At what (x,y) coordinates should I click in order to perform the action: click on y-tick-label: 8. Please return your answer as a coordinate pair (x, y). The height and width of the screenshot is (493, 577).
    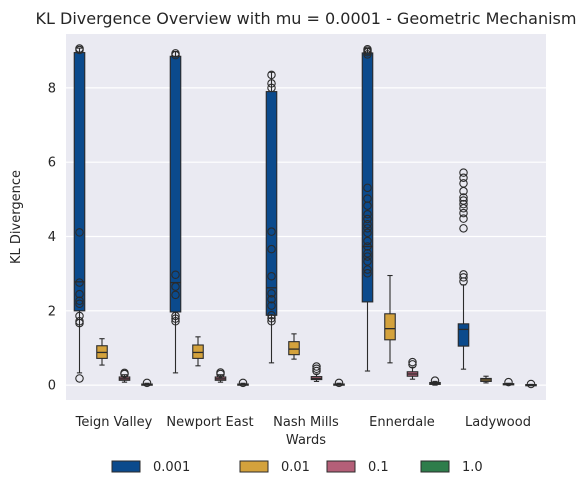
    Looking at the image, I should click on (52, 88).